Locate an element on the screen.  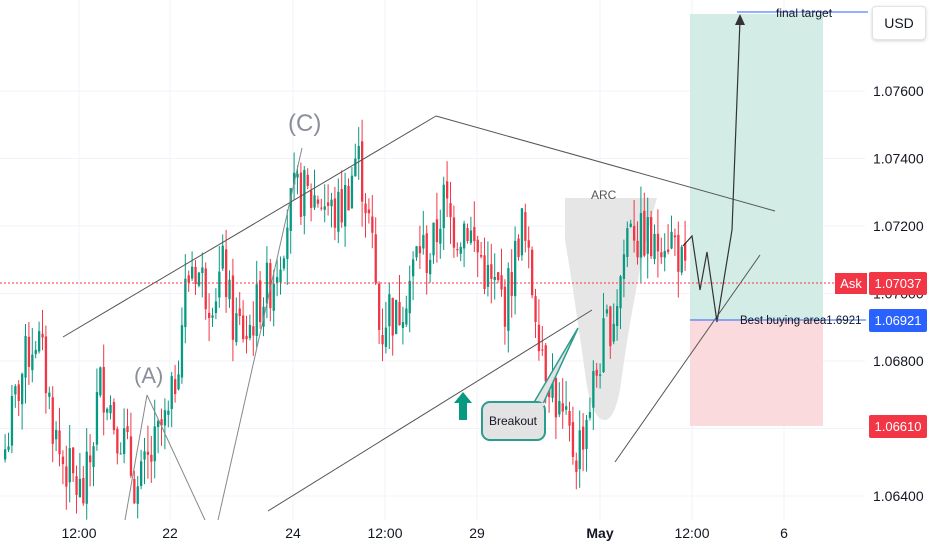
up-arrow-icon is located at coordinates (463, 406).